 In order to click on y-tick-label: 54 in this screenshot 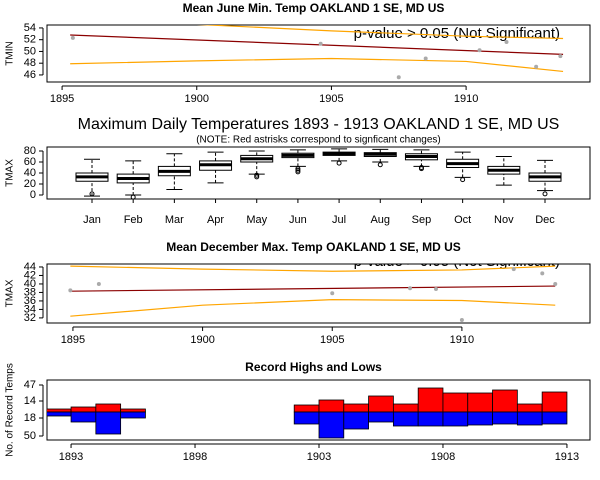, I will do `click(30, 28)`.